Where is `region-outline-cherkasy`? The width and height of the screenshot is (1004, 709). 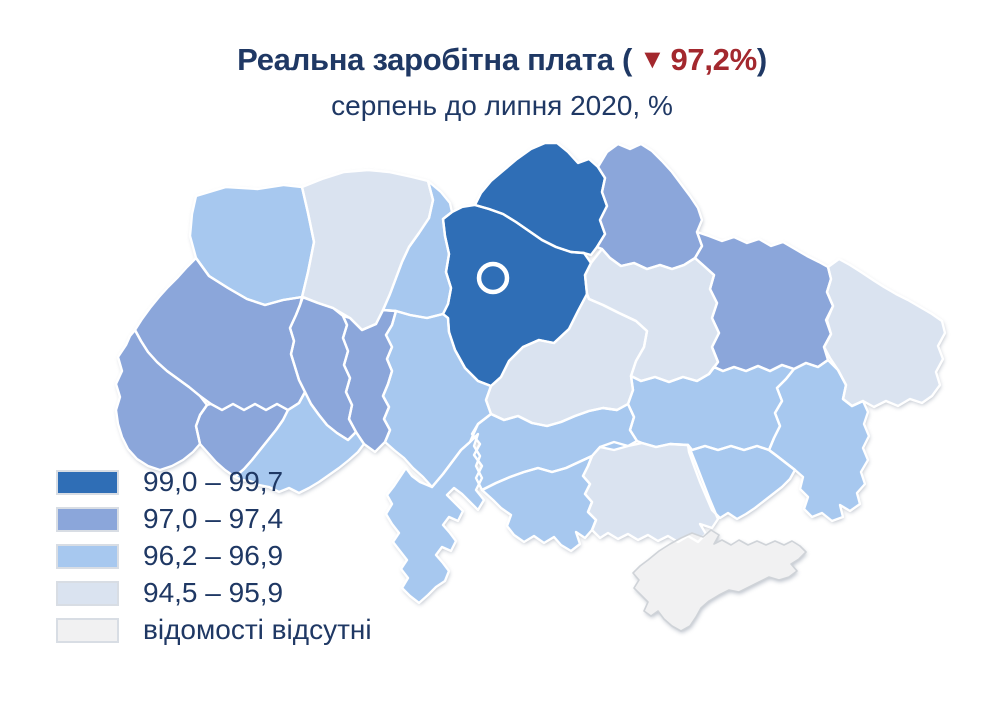
region-outline-cherkasy is located at coordinates (566, 360).